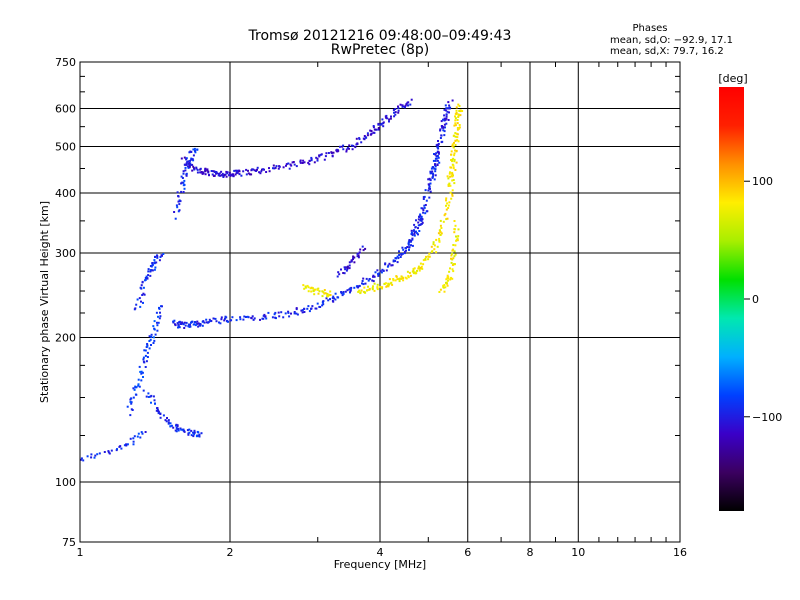 The image size is (800, 600). I want to click on y-tick-label: 300, so click(65, 253).